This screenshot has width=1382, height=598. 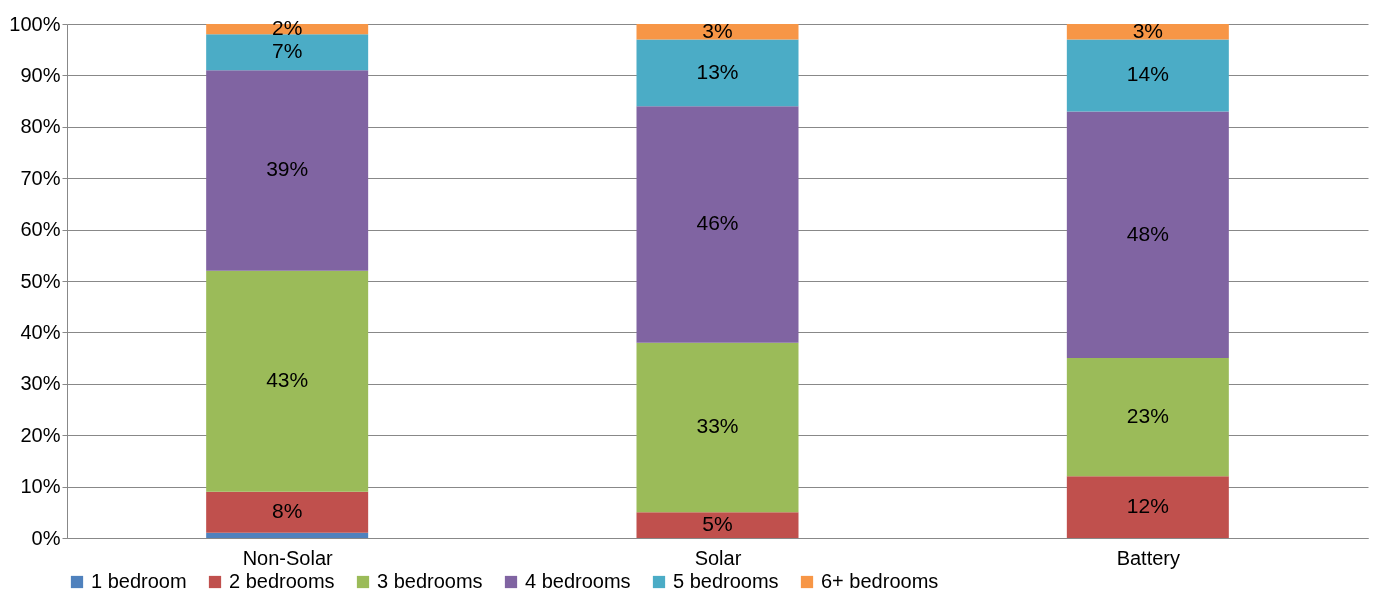 I want to click on legend-label: 6+ bedrooms, so click(x=880, y=581).